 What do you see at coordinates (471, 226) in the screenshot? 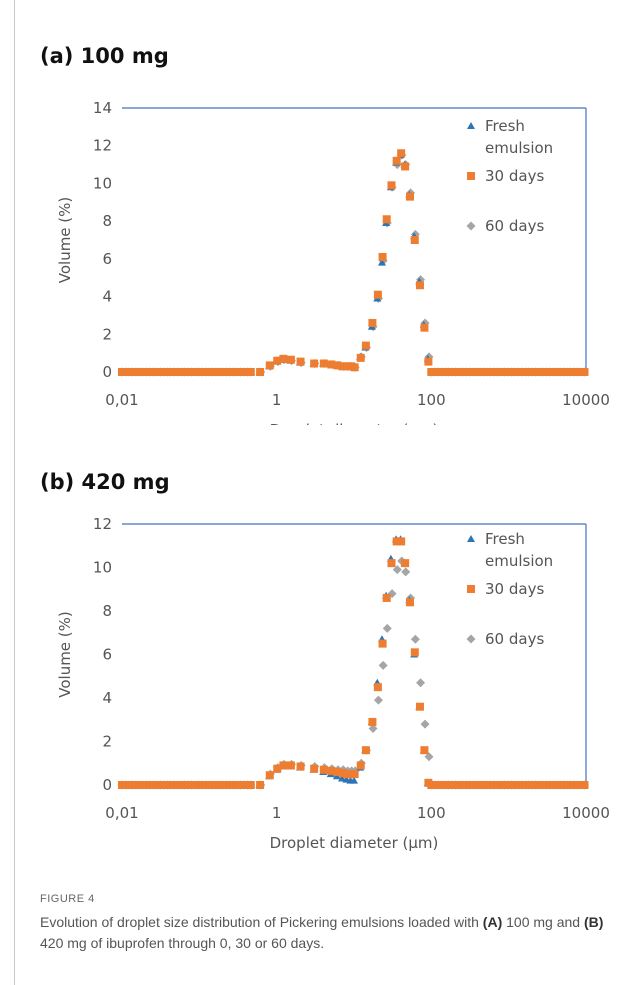
I see `a-legend-60-marker` at bounding box center [471, 226].